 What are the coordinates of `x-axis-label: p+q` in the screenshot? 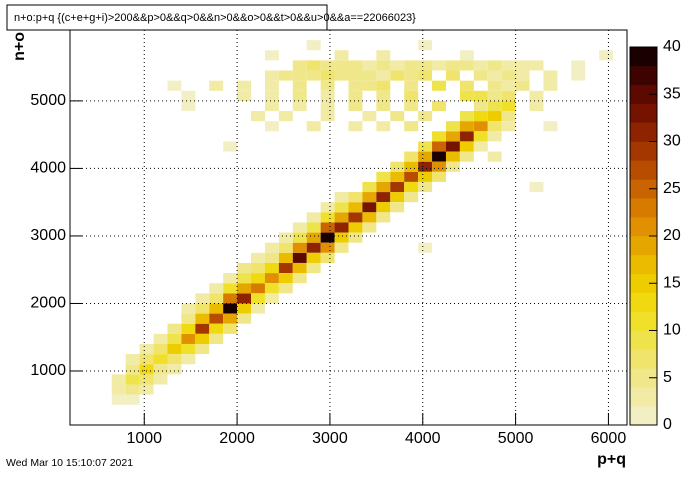 It's located at (611, 459).